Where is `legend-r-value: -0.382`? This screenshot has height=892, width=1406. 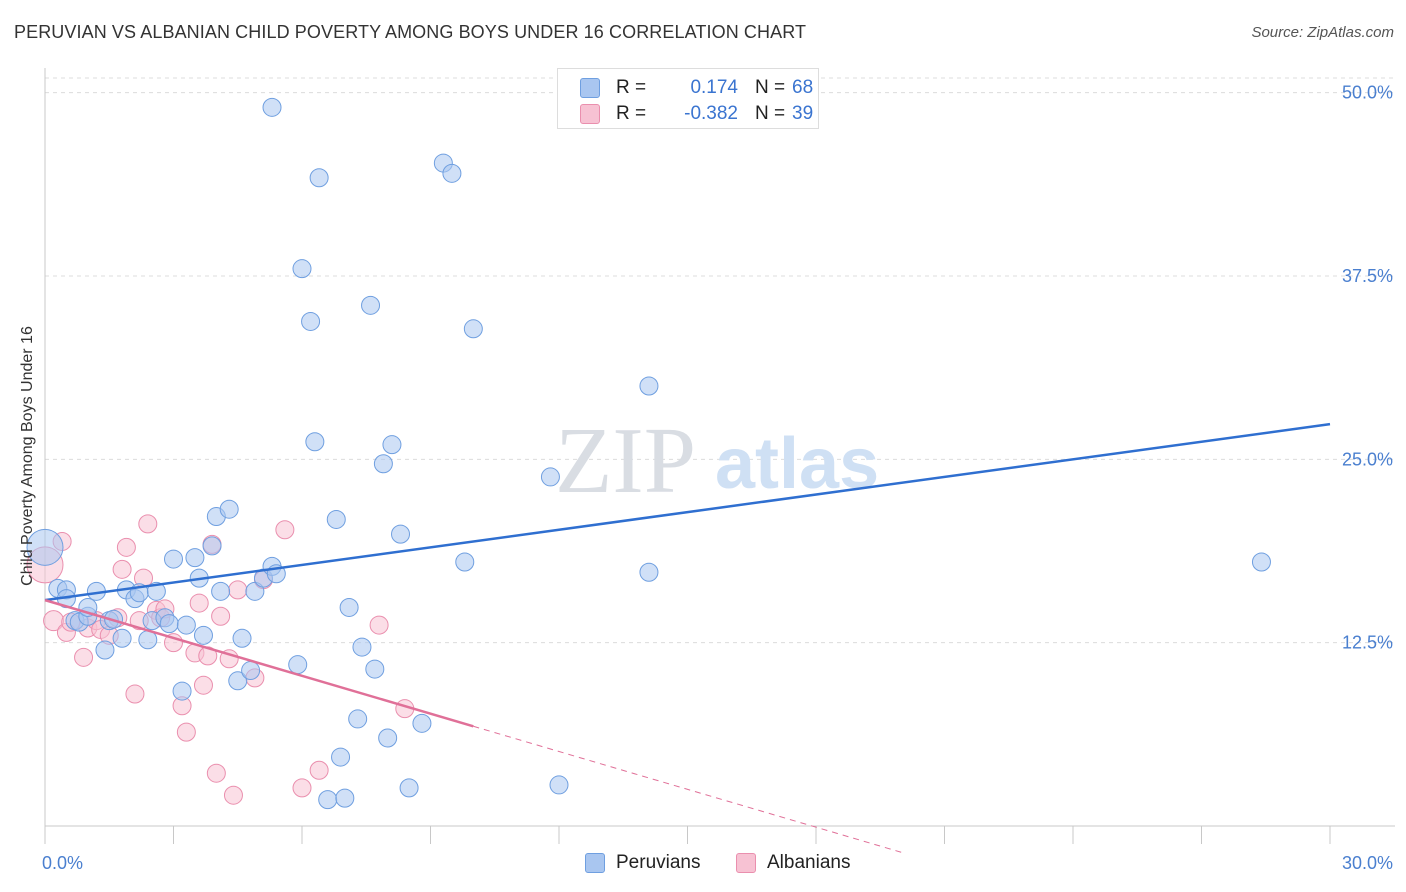 legend-r-value: -0.382 is located at coordinates (711, 113).